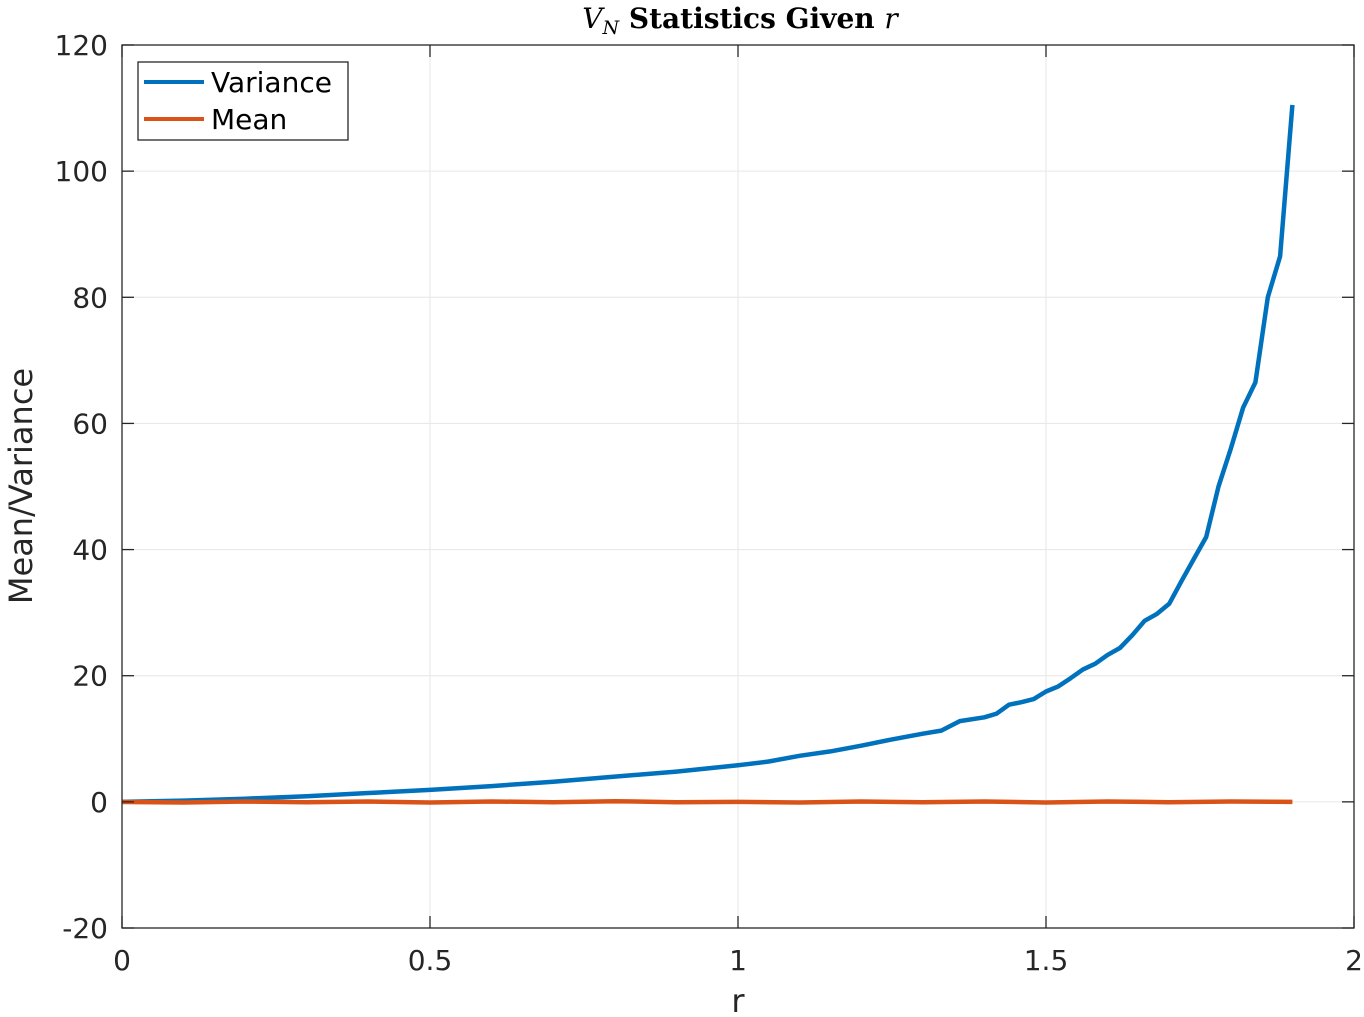 Image resolution: width=1364 pixels, height=1017 pixels. What do you see at coordinates (891, 18) in the screenshot?
I see `title-var2: r` at bounding box center [891, 18].